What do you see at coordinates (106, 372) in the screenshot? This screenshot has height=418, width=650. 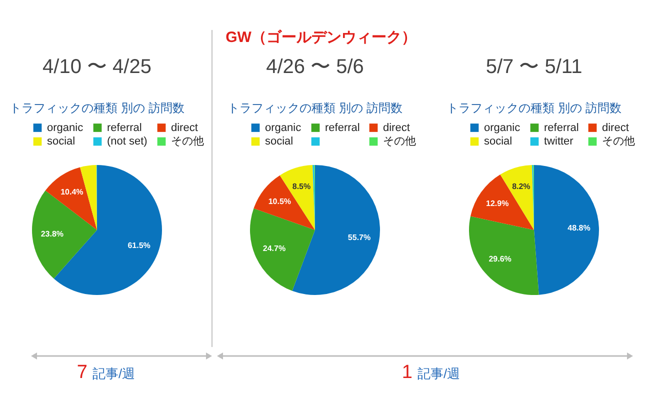 I see `text: 7 記事/週` at bounding box center [106, 372].